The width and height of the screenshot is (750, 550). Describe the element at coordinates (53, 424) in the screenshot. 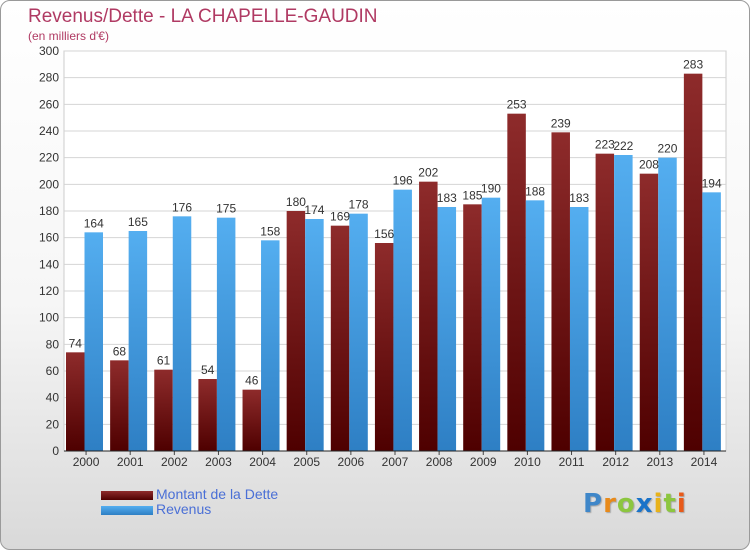

I see `y-tick-label: 20` at that location.